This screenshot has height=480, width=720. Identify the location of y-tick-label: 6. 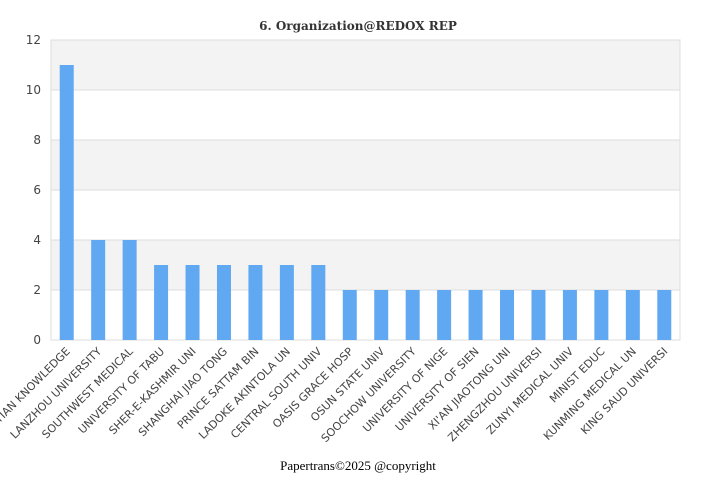
(37, 190).